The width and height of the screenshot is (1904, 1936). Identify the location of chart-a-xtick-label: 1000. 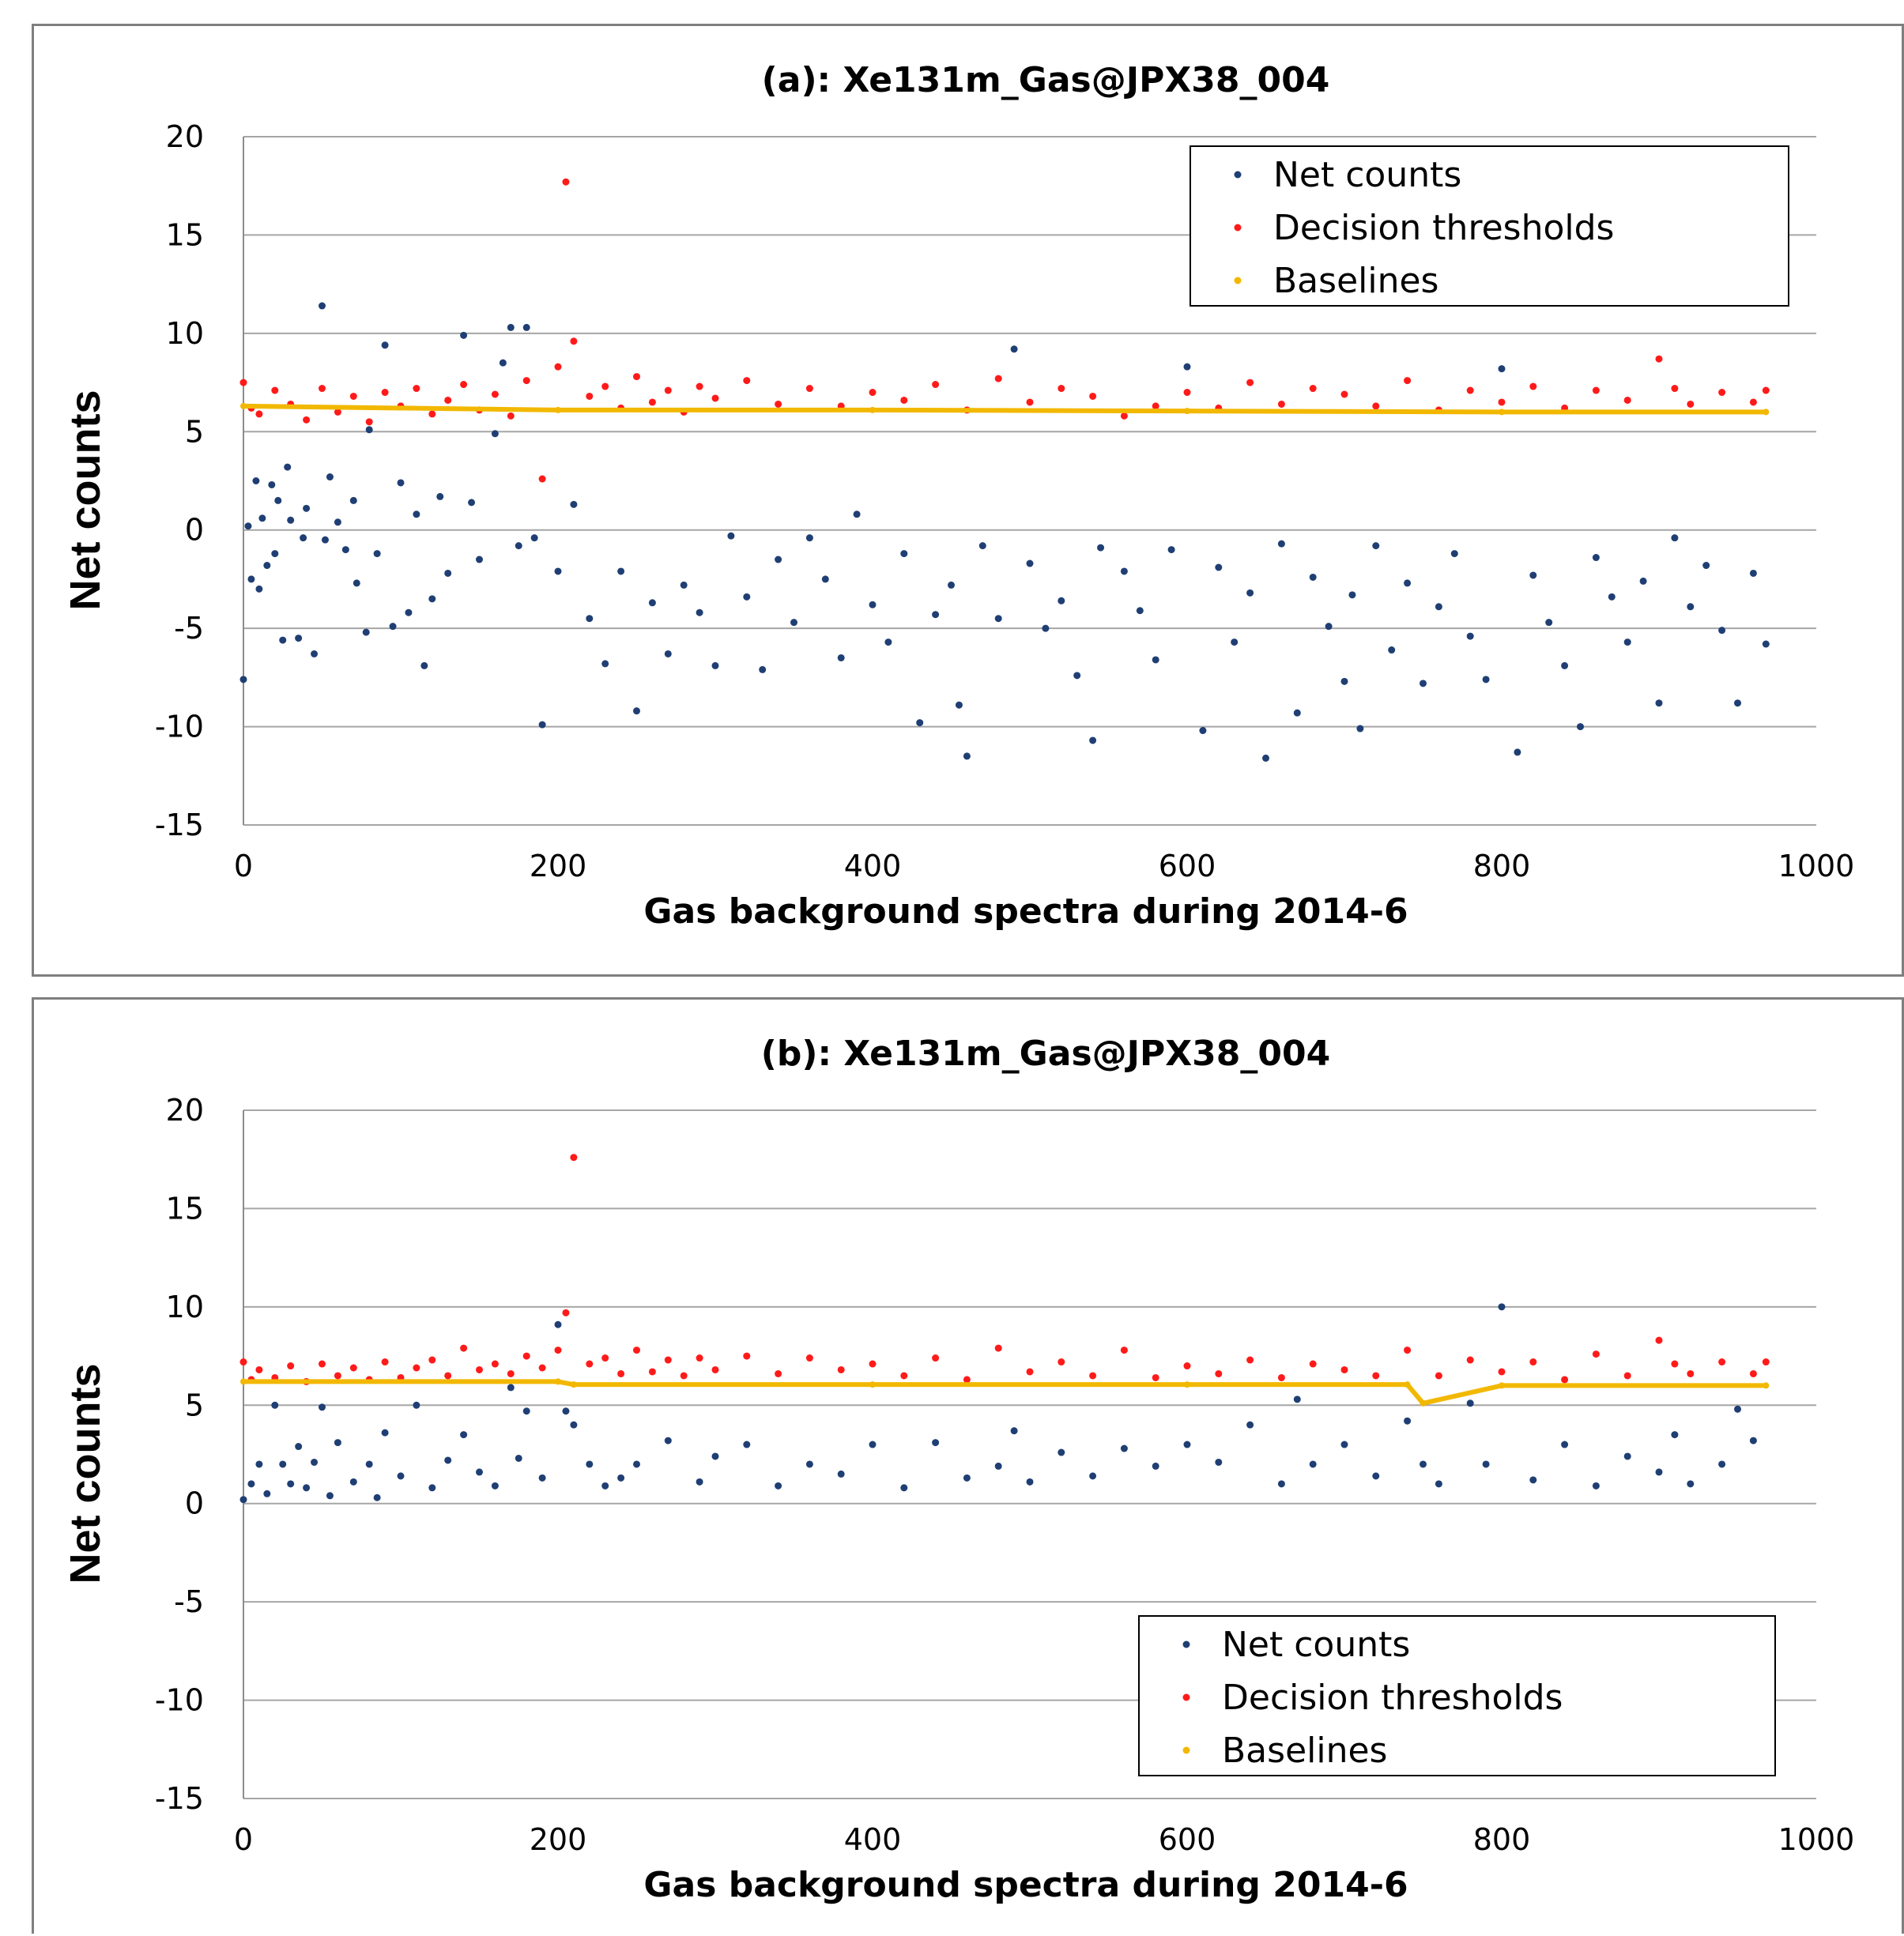
(1816, 866).